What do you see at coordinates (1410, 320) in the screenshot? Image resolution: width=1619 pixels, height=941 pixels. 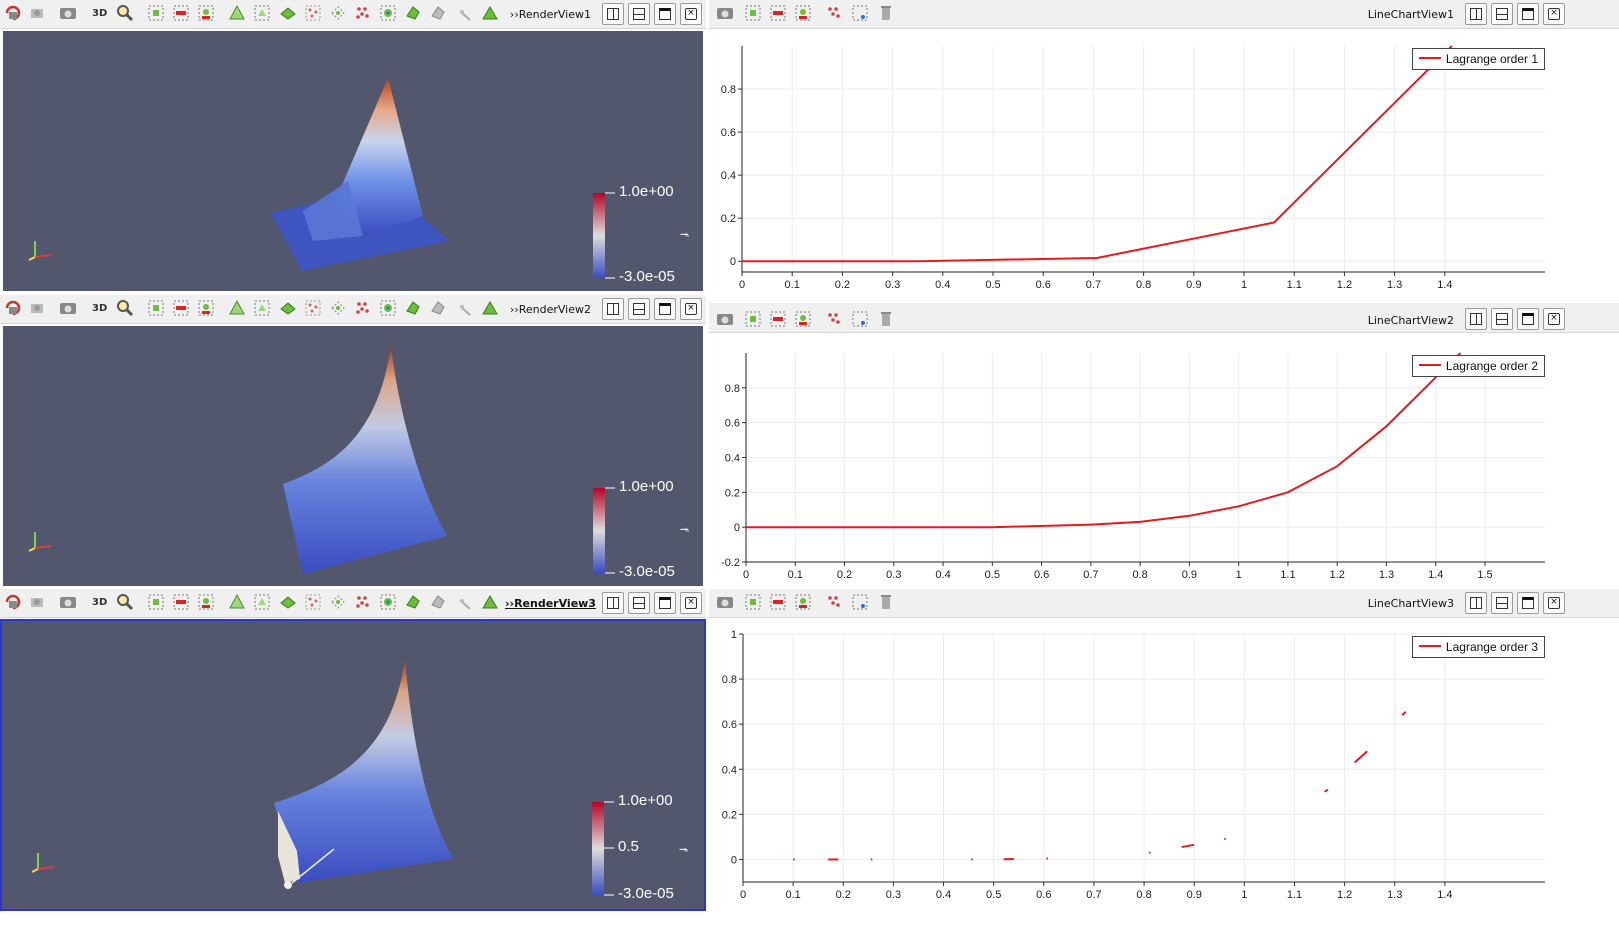 I see `line-chart-view-2-title: LineChartView2` at bounding box center [1410, 320].